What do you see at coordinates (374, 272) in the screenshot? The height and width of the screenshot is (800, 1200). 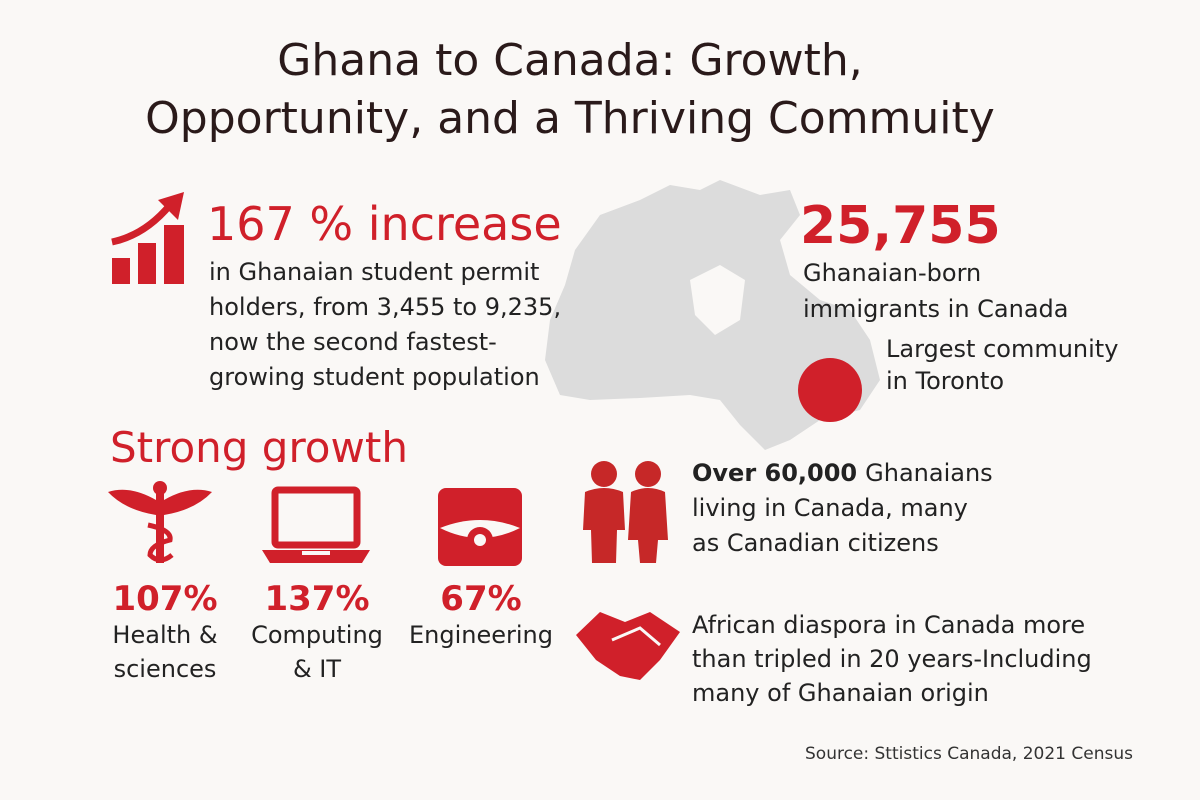 I see `permit-text: in Ghanaian student permit` at bounding box center [374, 272].